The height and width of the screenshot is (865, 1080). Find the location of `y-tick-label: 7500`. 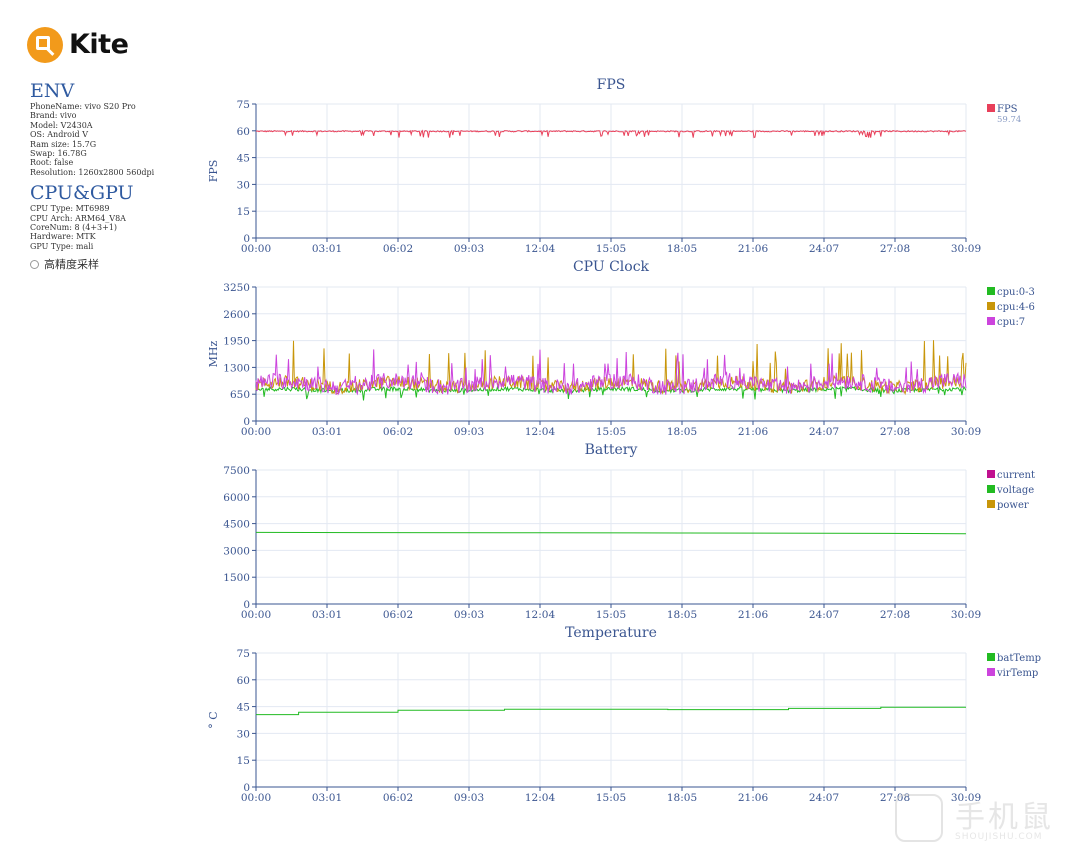

y-tick-label: 7500 is located at coordinates (236, 471).